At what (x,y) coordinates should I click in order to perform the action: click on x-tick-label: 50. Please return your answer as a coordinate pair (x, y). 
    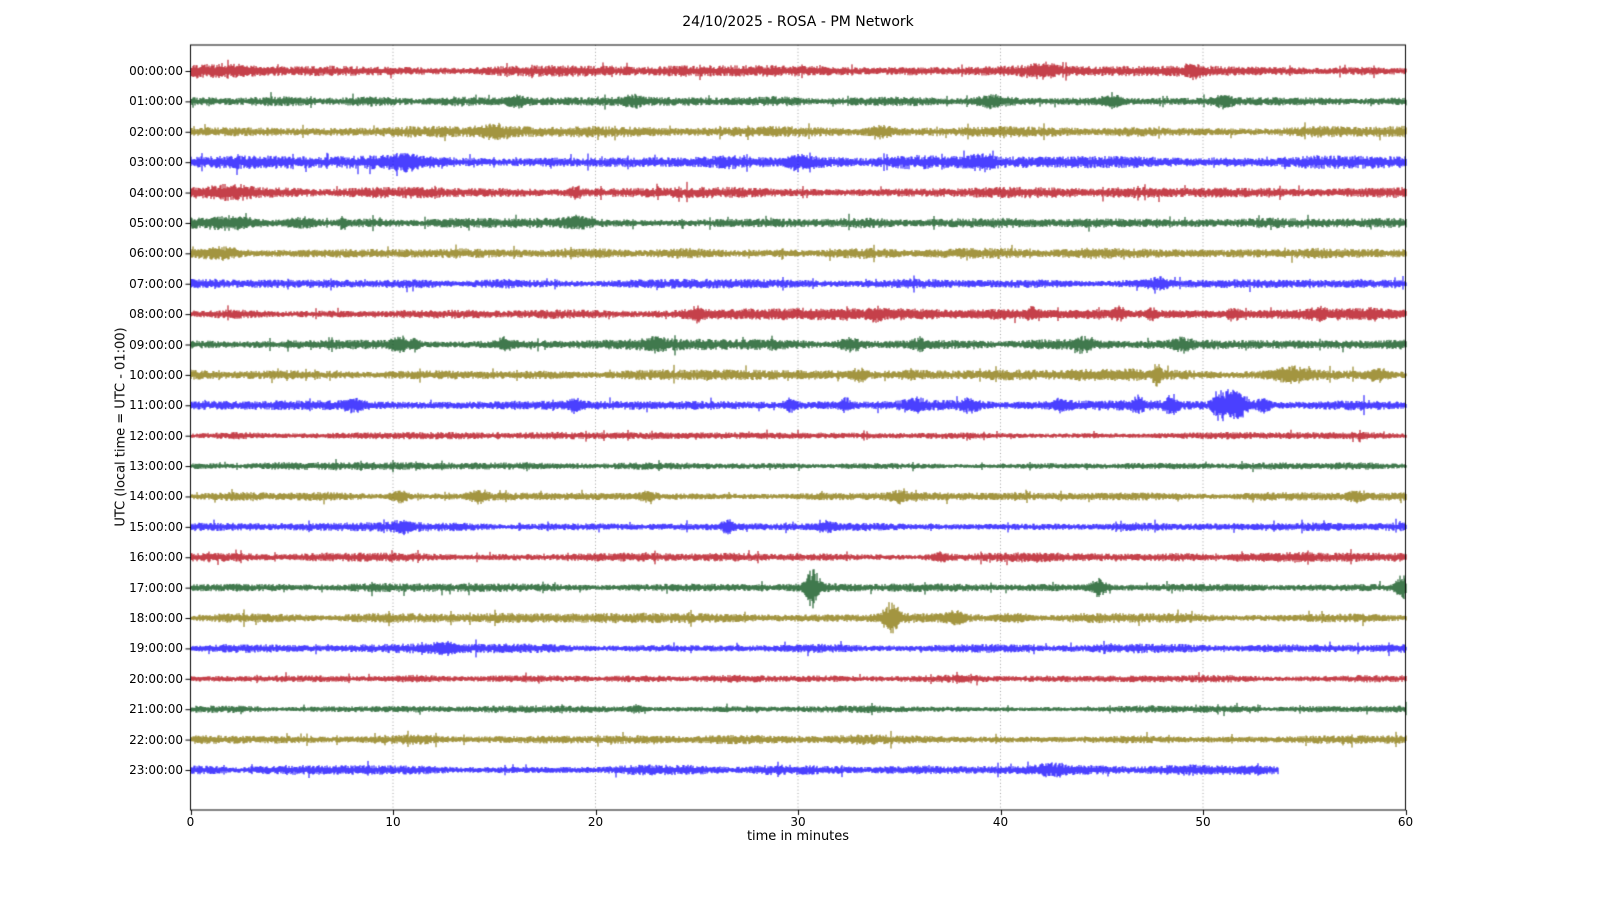
    Looking at the image, I should click on (1203, 822).